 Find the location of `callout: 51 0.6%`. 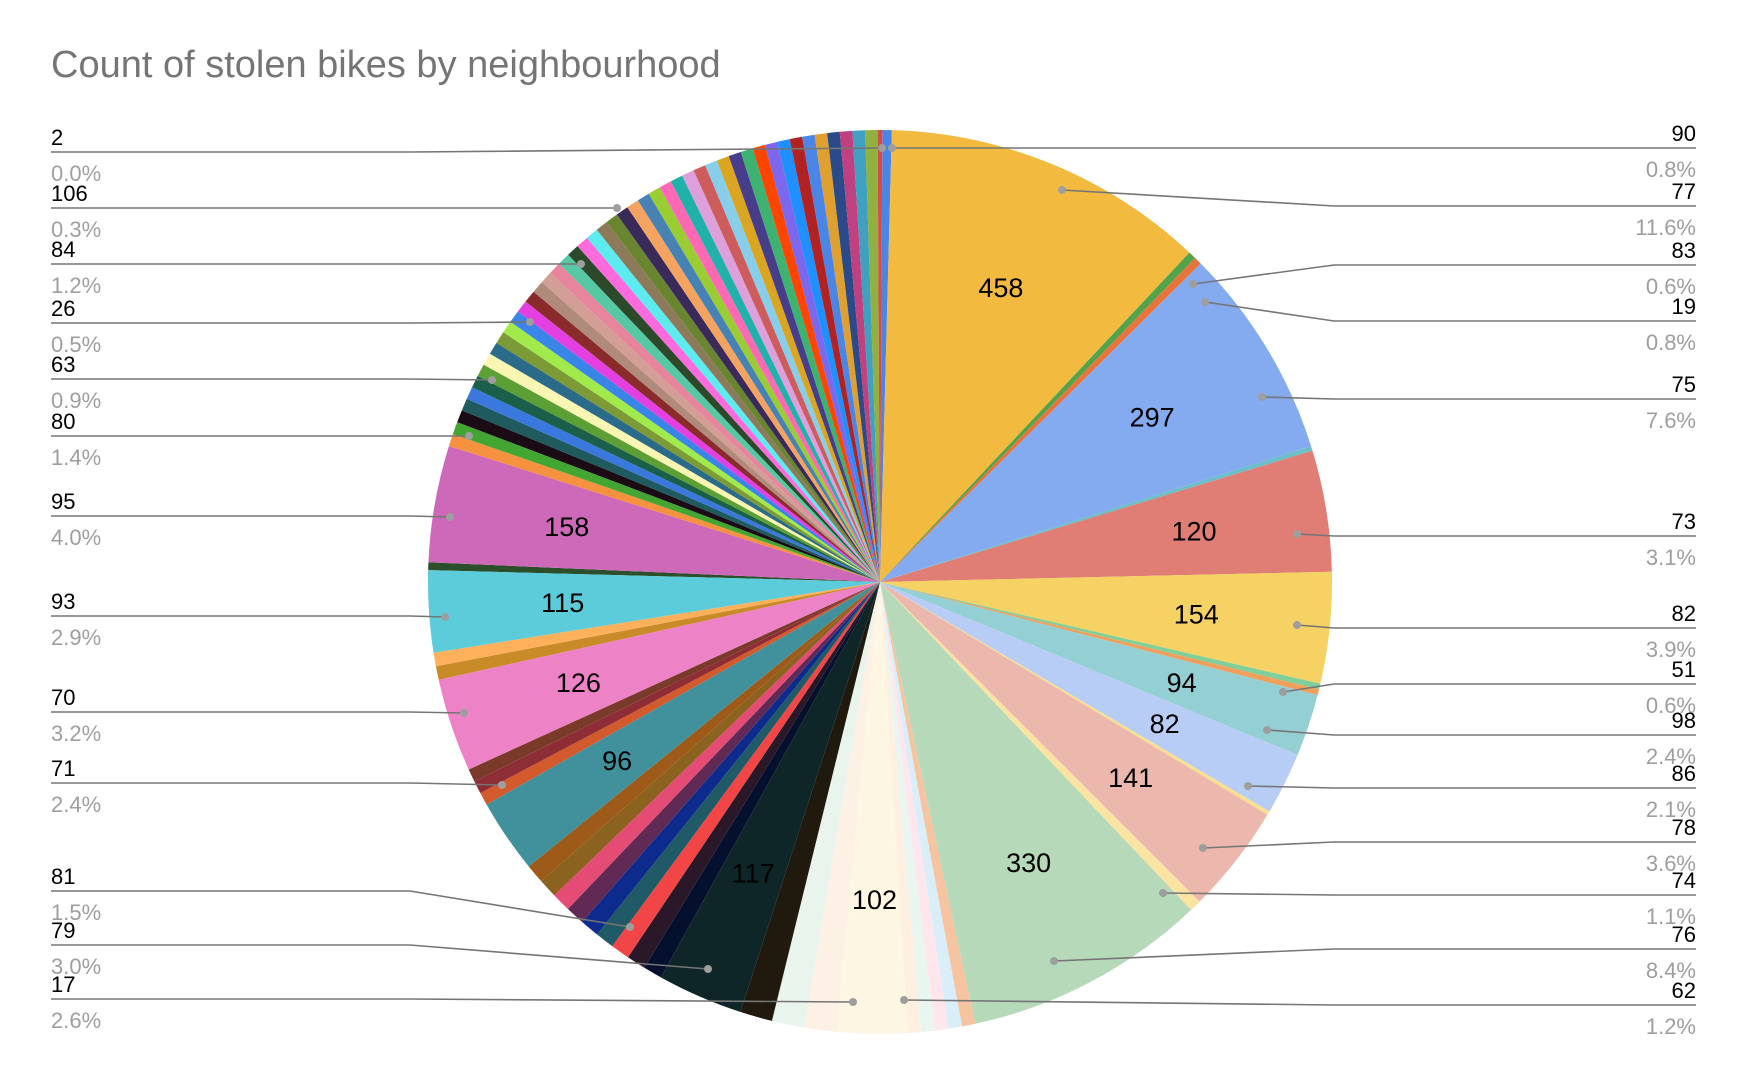

callout: 51 0.6% is located at coordinates (1487, 687).